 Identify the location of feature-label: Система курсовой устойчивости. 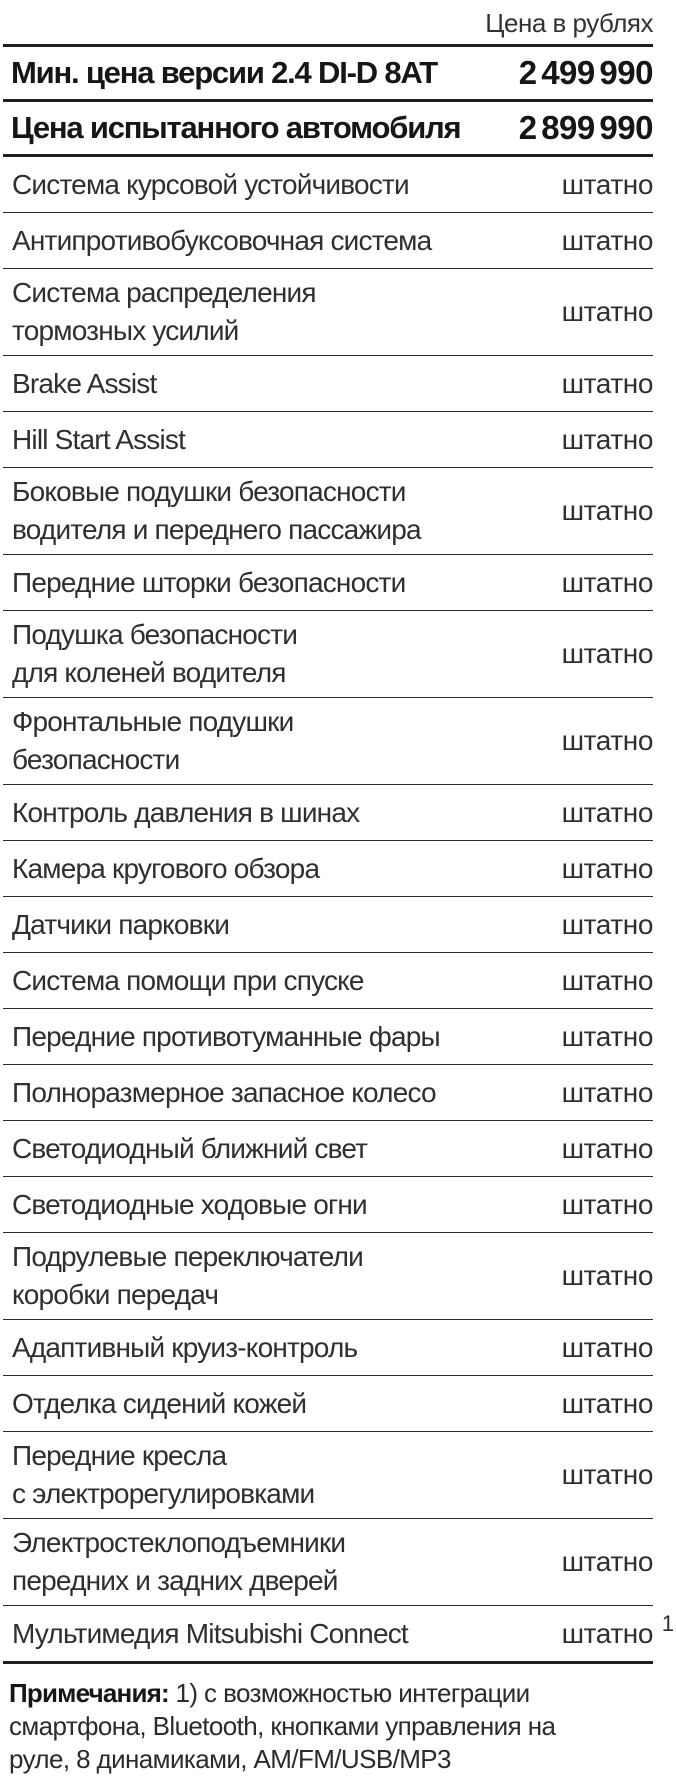
(211, 184).